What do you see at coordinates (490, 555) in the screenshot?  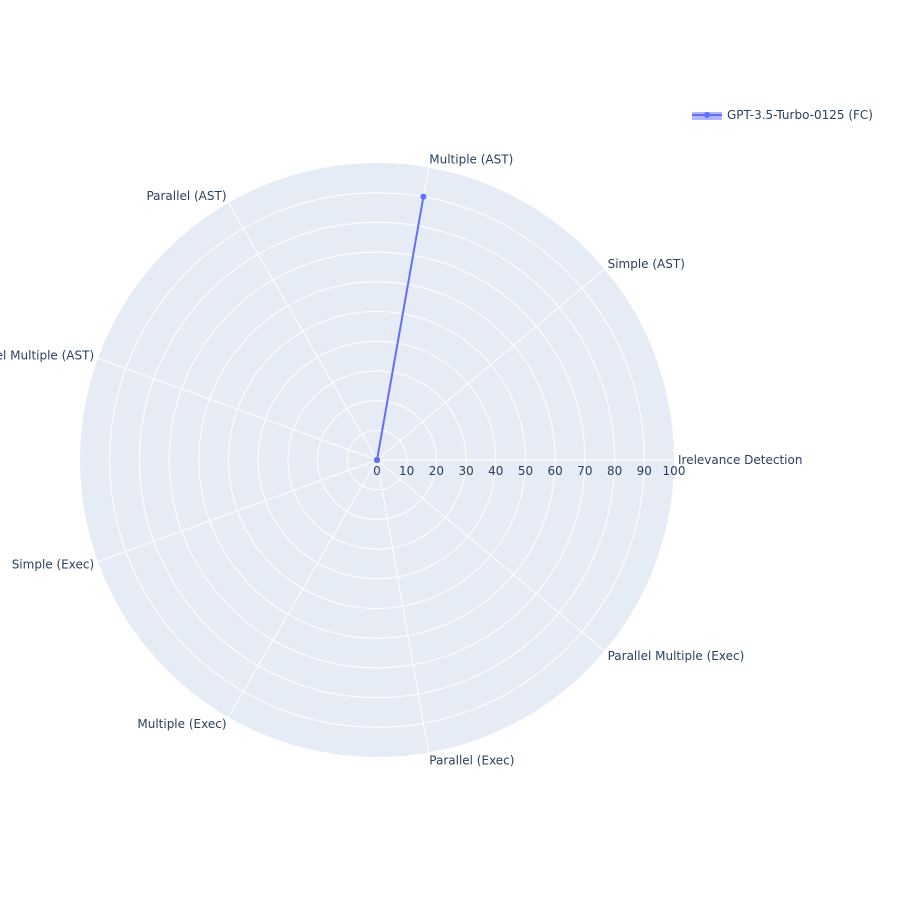 I see `spoke-parallel-multiple-exec` at bounding box center [490, 555].